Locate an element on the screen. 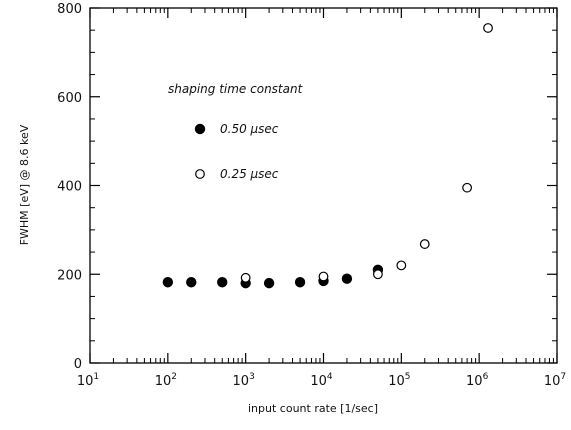 This screenshot has width=571, height=430. x-tick-label: 10⁴ is located at coordinates (321, 380).